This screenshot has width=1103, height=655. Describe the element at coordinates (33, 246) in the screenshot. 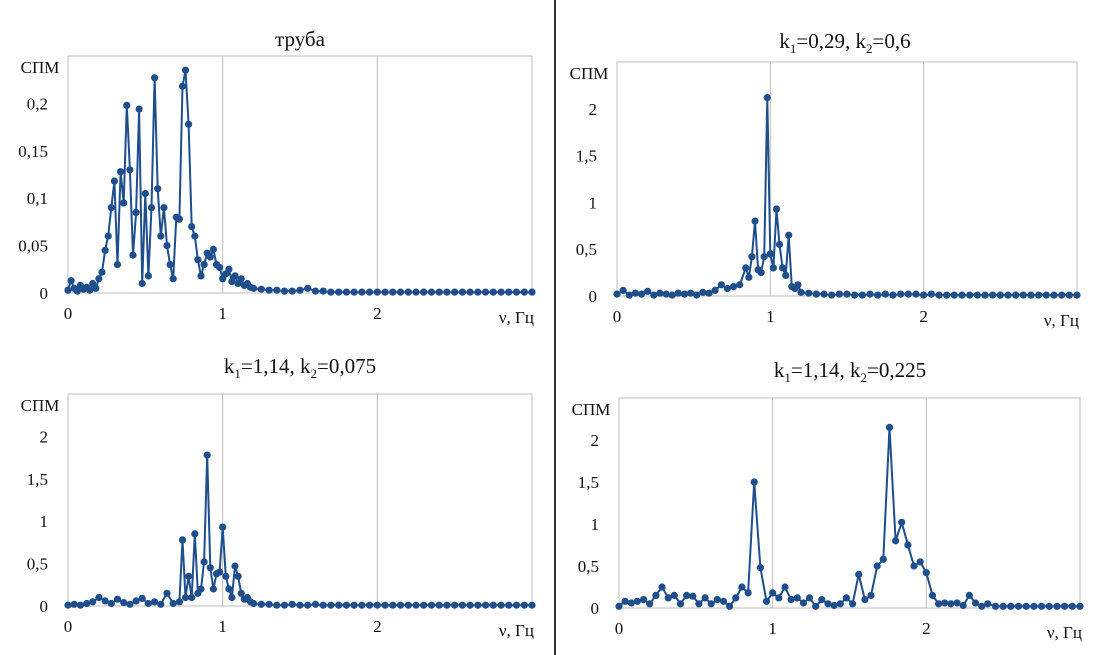

I see `y-tick-label: 0,05` at that location.